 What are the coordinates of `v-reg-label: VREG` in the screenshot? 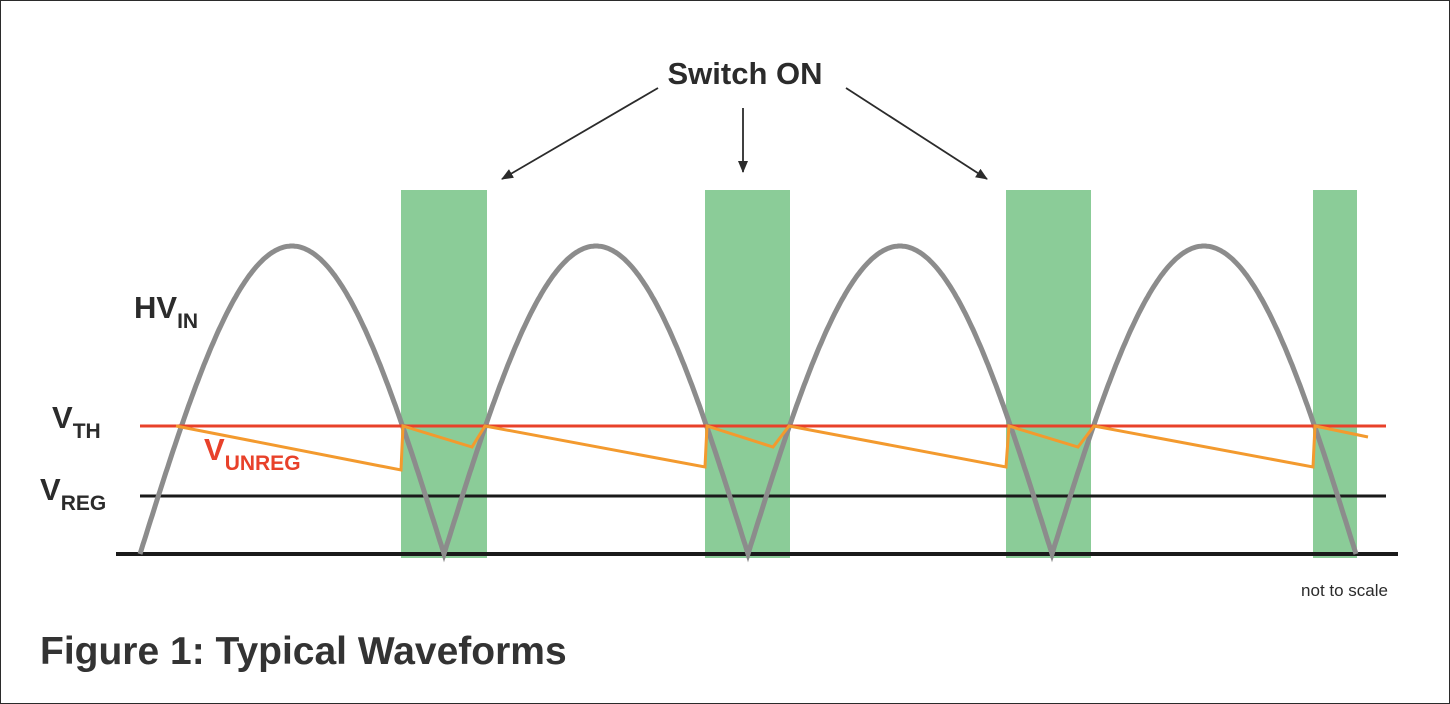 It's located at (73, 493).